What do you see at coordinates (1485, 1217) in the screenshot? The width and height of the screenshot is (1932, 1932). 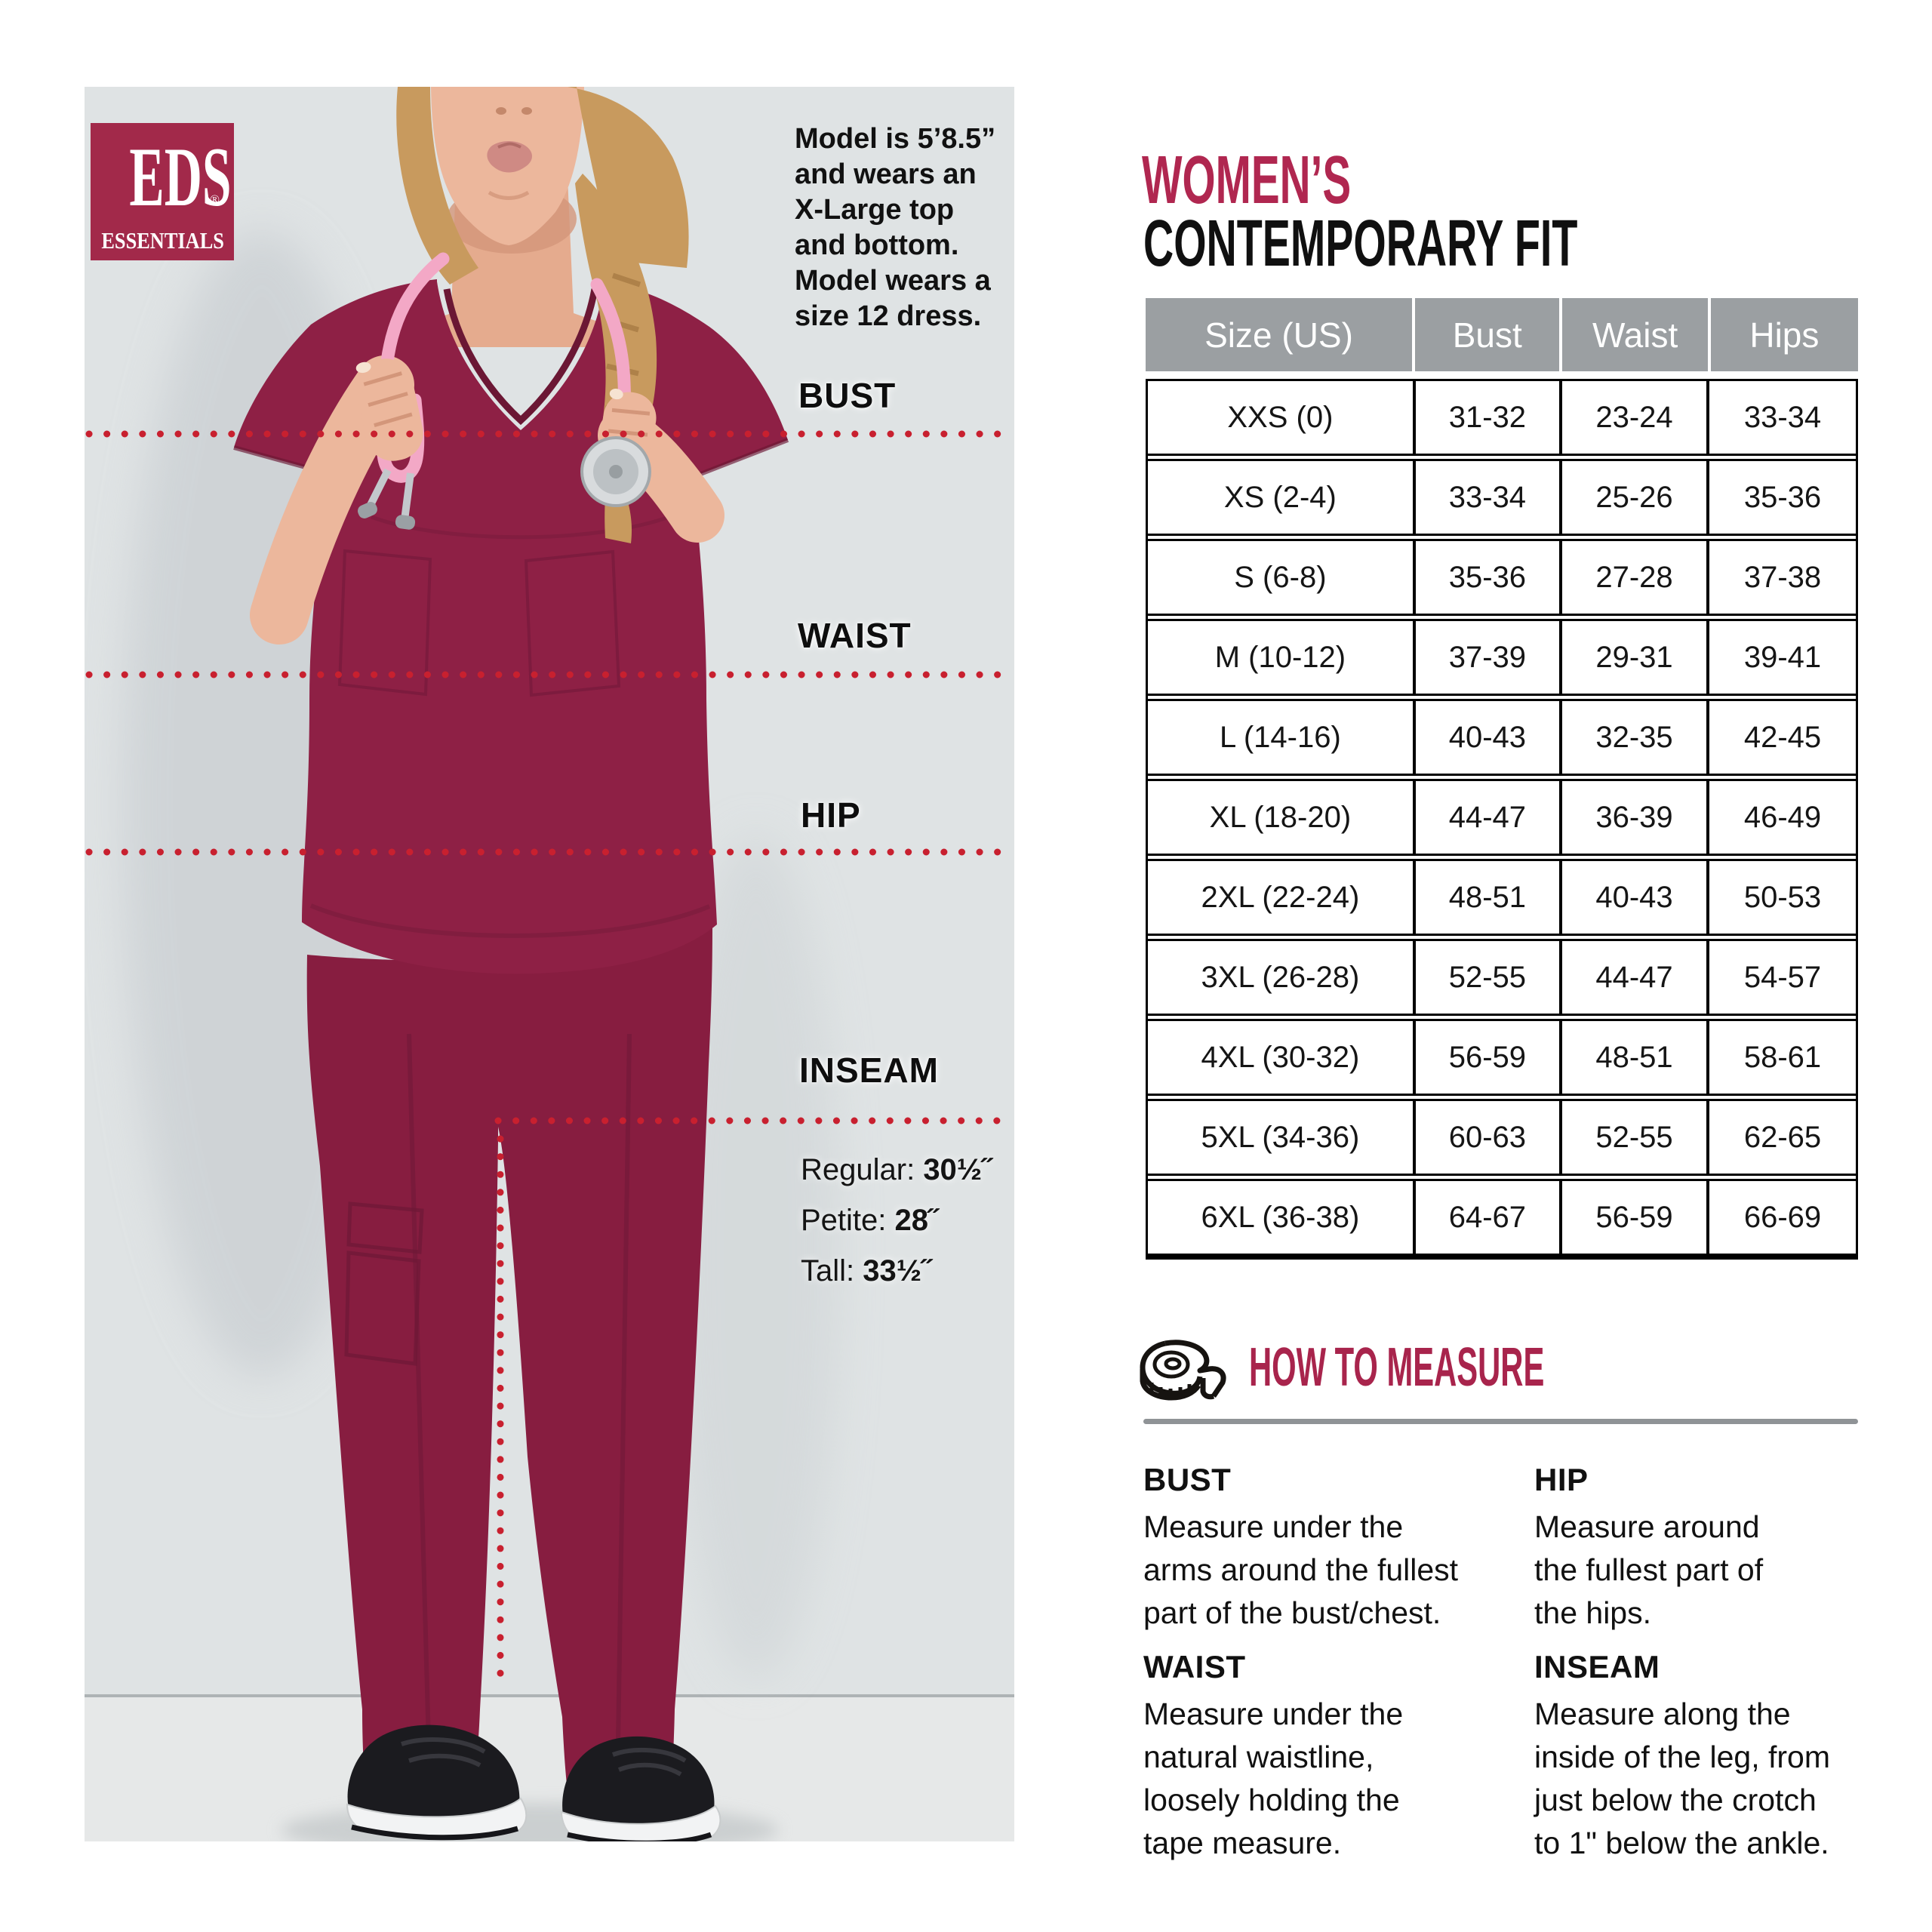 I see `table-cell: 64-67` at bounding box center [1485, 1217].